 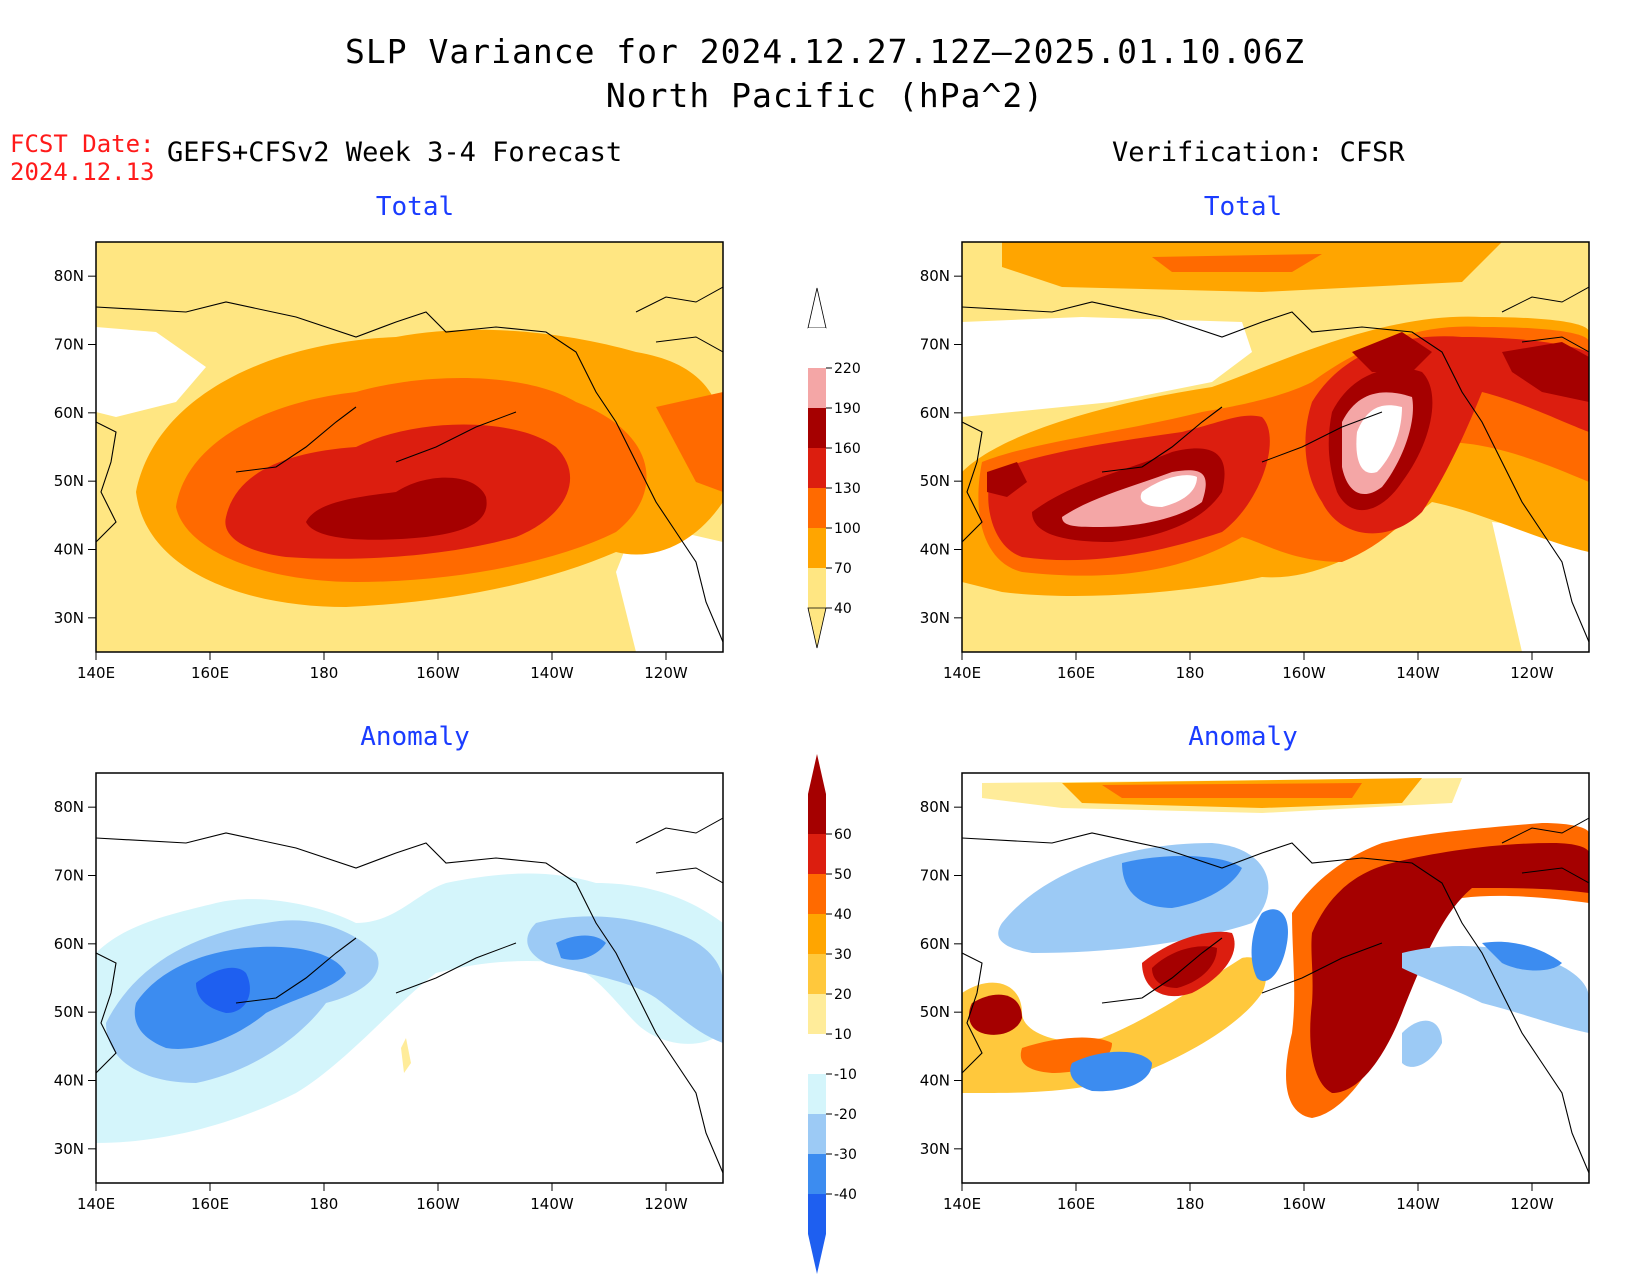 I want to click on field-anomaly-minus40, so click(x=223, y=990).